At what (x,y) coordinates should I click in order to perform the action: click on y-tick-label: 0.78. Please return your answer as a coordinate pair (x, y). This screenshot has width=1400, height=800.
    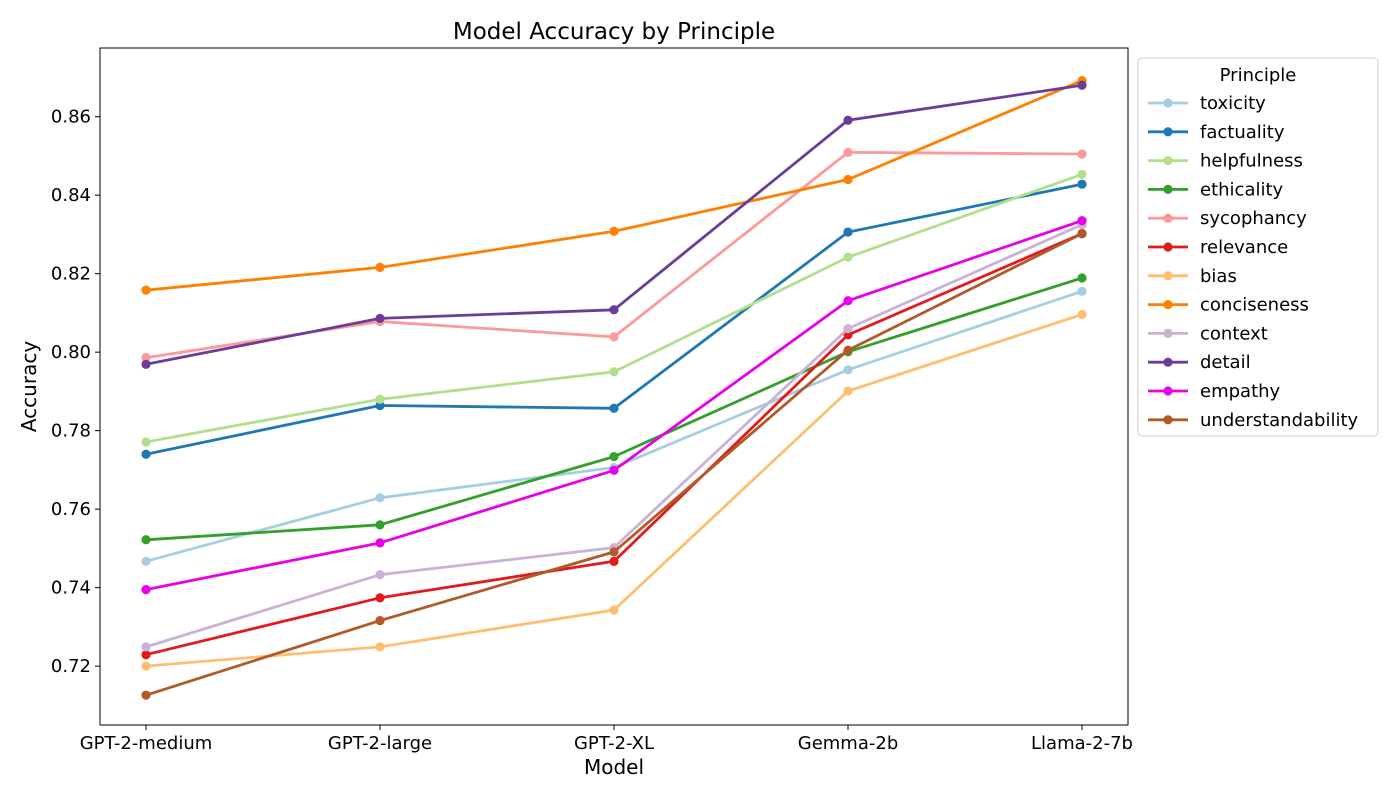
    Looking at the image, I should click on (71, 431).